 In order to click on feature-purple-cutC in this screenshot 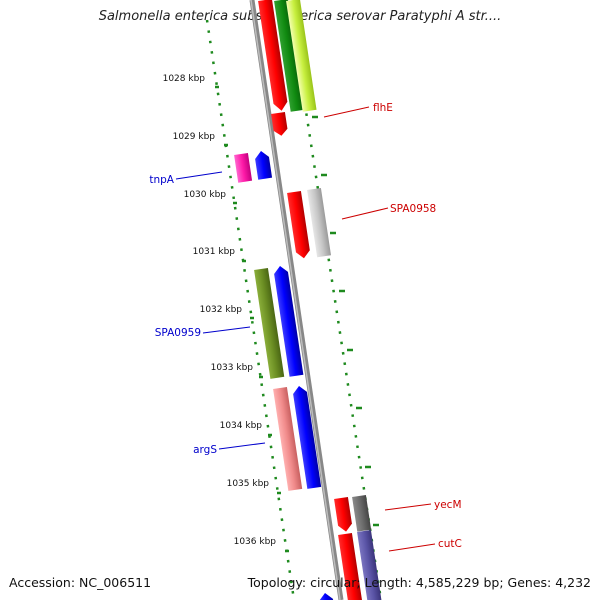, I will do `click(369, 564)`.